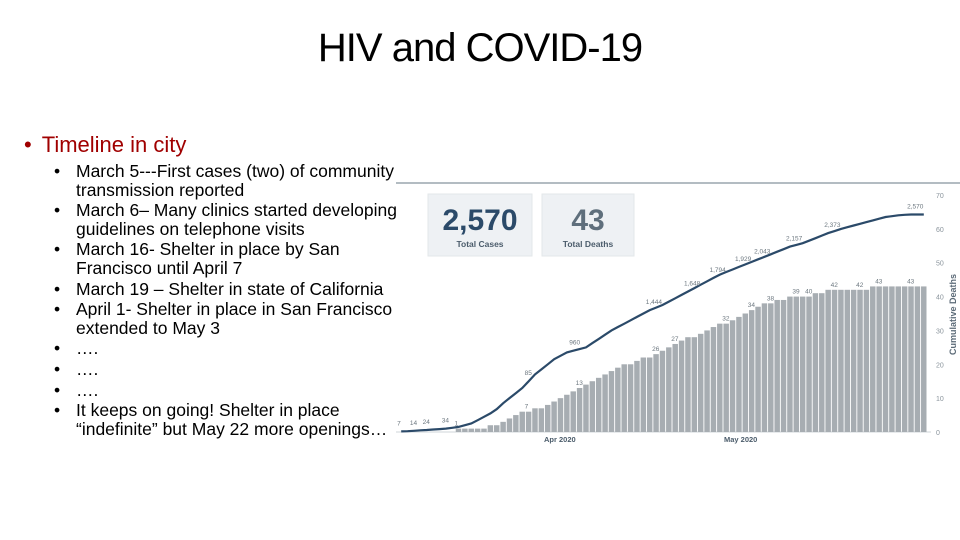 The image size is (960, 540). What do you see at coordinates (675, 339) in the screenshot?
I see `death-annotation: 27` at bounding box center [675, 339].